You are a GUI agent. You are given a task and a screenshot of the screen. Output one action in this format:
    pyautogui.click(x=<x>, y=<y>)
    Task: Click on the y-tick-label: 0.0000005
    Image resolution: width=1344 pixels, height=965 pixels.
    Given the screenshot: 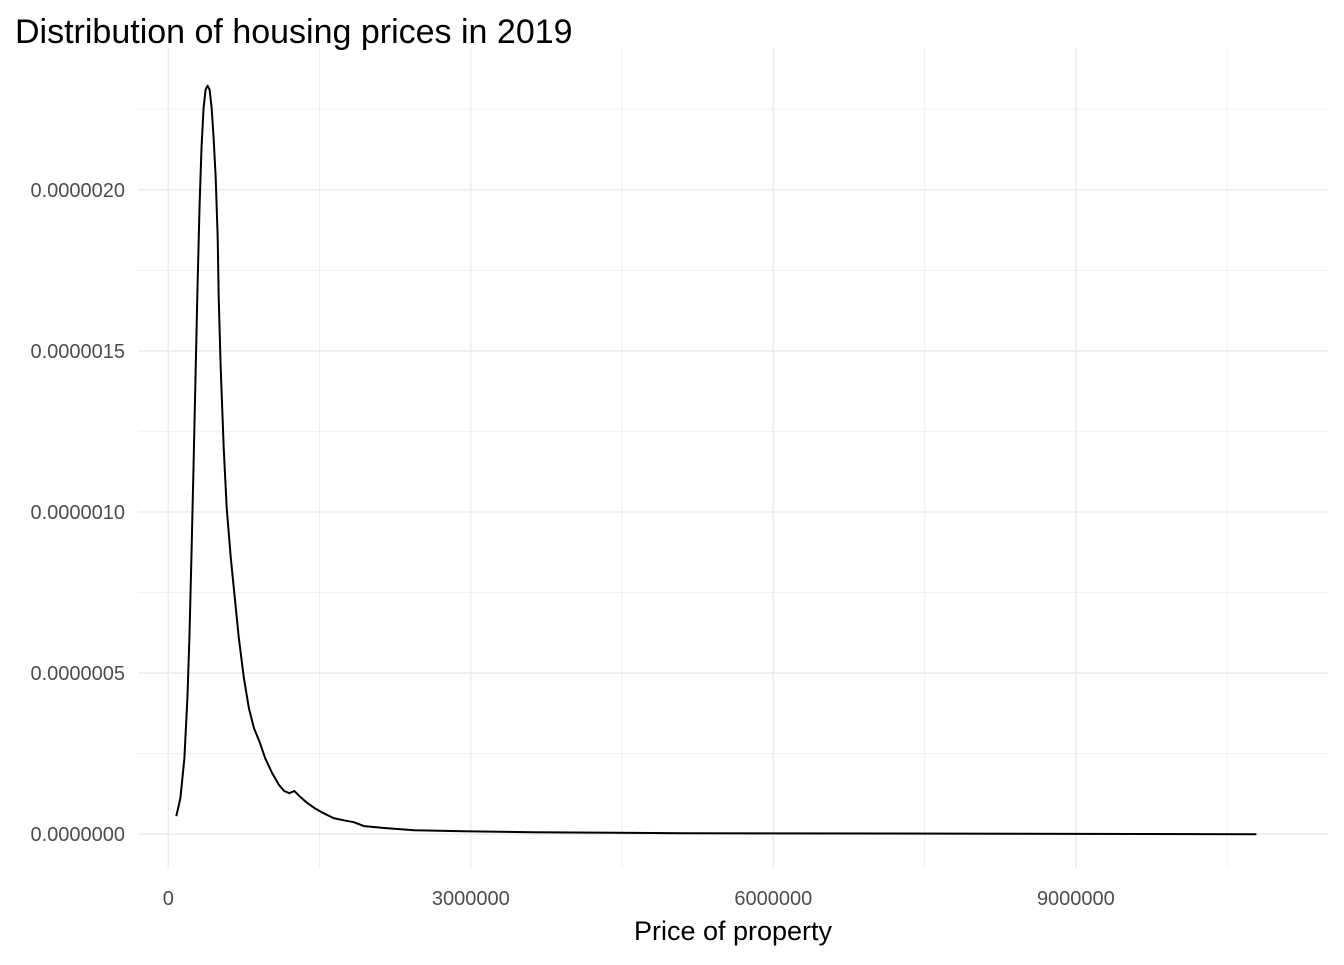 What is the action you would take?
    pyautogui.click(x=77, y=674)
    